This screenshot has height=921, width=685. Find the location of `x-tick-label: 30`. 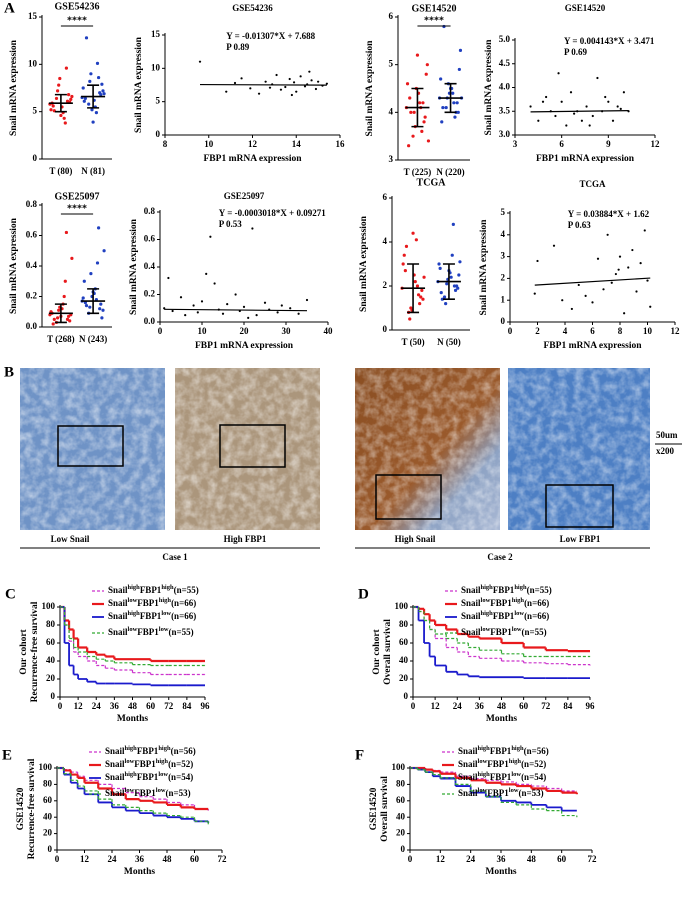

x-tick-label: 30 is located at coordinates (287, 331).